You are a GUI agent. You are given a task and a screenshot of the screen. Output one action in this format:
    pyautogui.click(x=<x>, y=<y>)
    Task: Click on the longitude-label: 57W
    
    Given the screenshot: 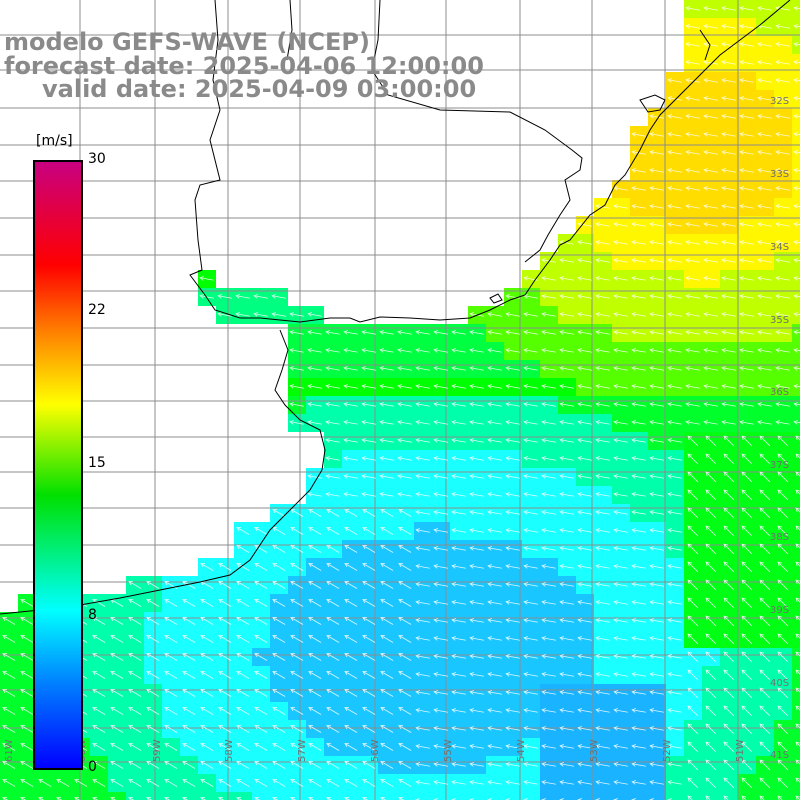 What is the action you would take?
    pyautogui.click(x=302, y=750)
    